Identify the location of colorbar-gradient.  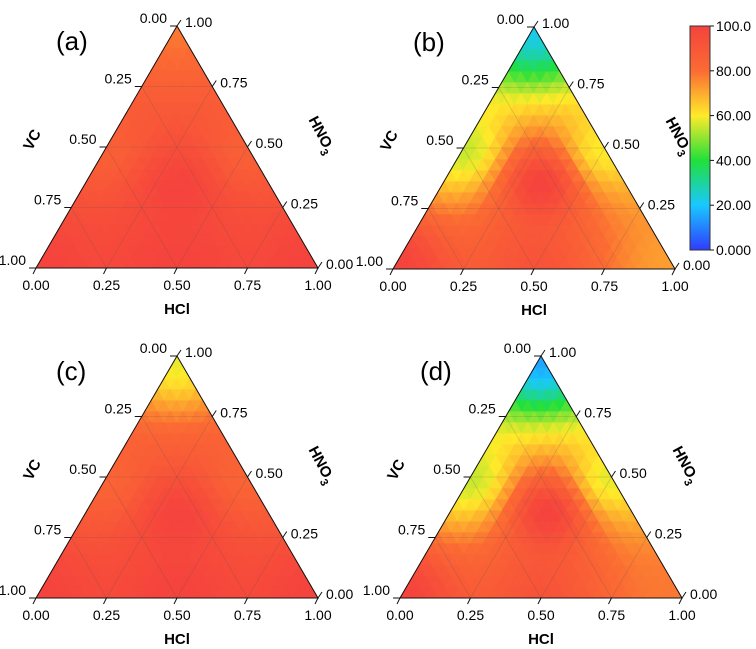
(700, 138).